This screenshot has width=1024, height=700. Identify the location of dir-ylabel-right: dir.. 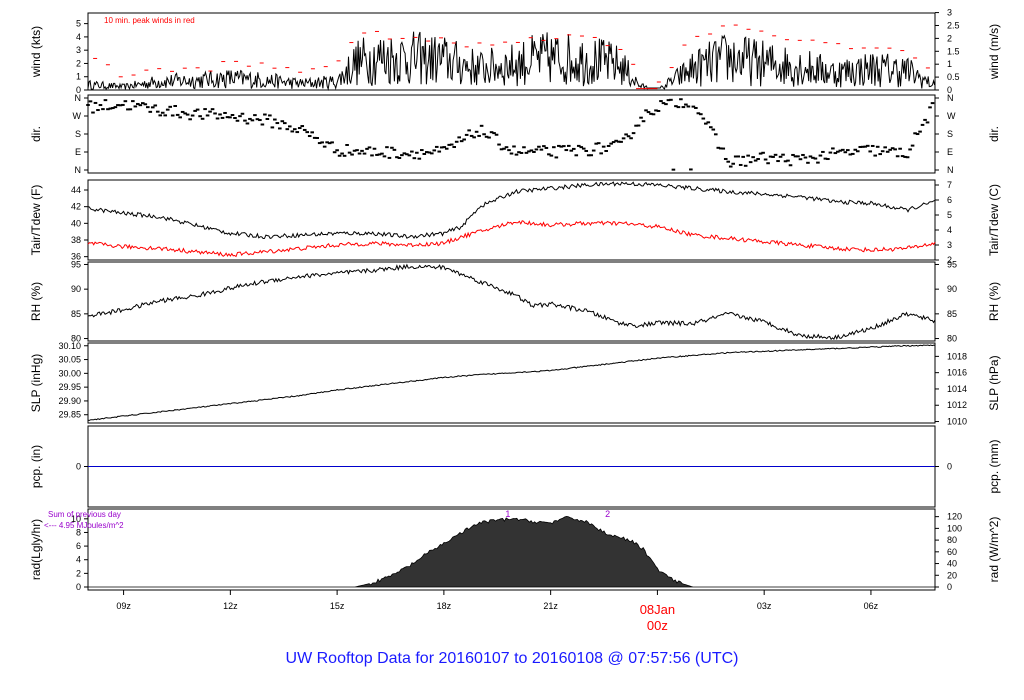
(994, 134).